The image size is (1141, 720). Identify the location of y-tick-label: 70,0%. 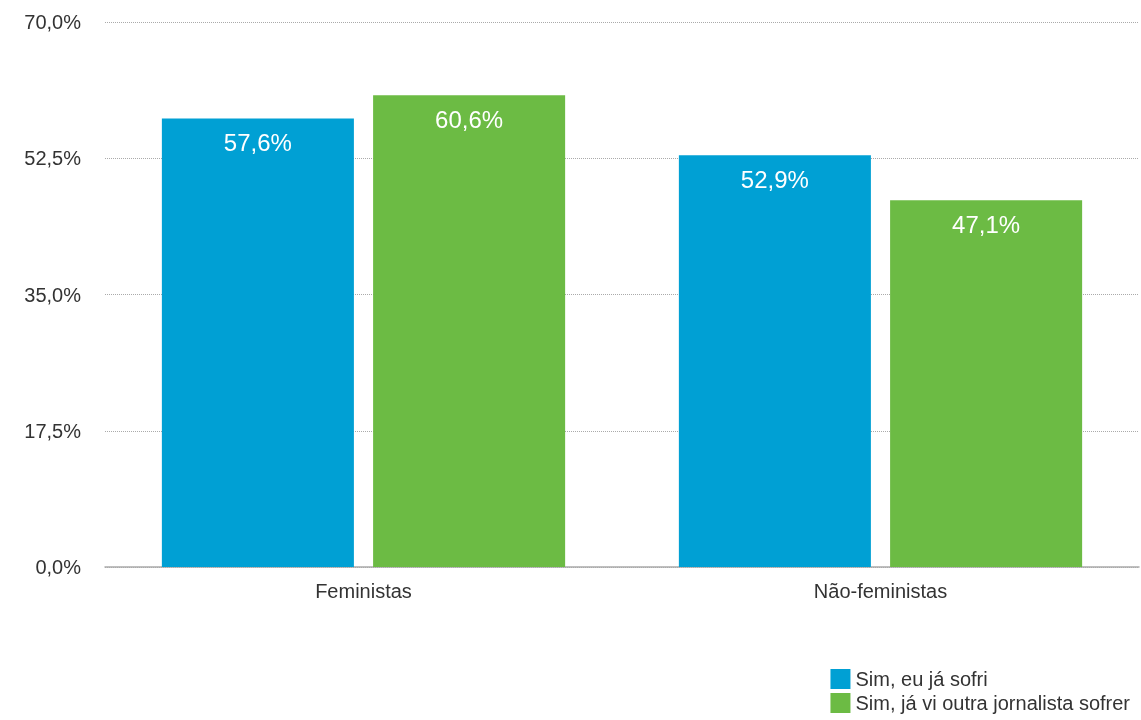
(53, 22).